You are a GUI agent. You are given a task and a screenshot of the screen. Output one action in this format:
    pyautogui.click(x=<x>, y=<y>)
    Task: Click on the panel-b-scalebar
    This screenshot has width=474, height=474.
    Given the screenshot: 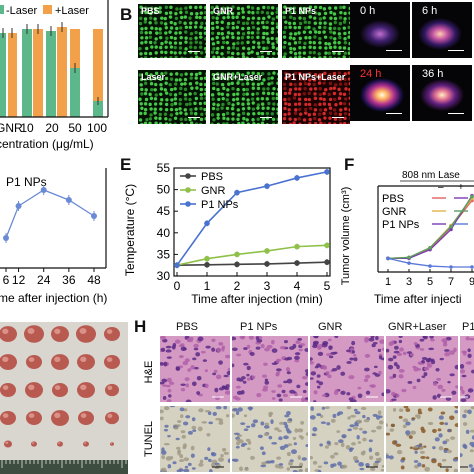 What is the action you would take?
    pyautogui.click(x=266, y=51)
    